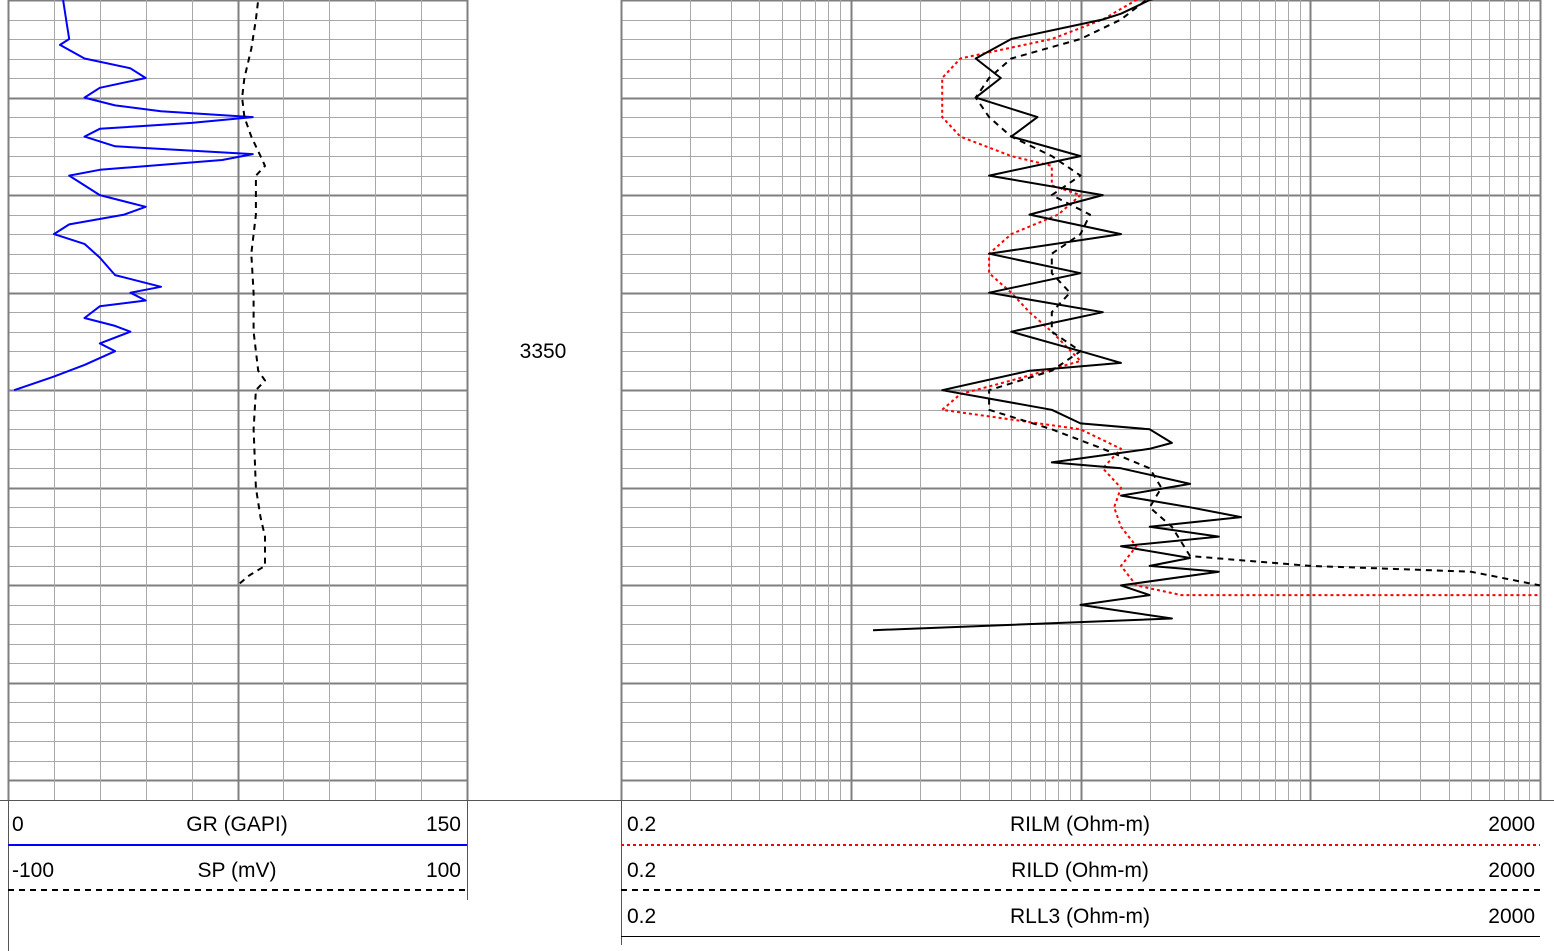 The image size is (1554, 951). What do you see at coordinates (641, 824) in the screenshot?
I see `rilm-min-label: 0.2` at bounding box center [641, 824].